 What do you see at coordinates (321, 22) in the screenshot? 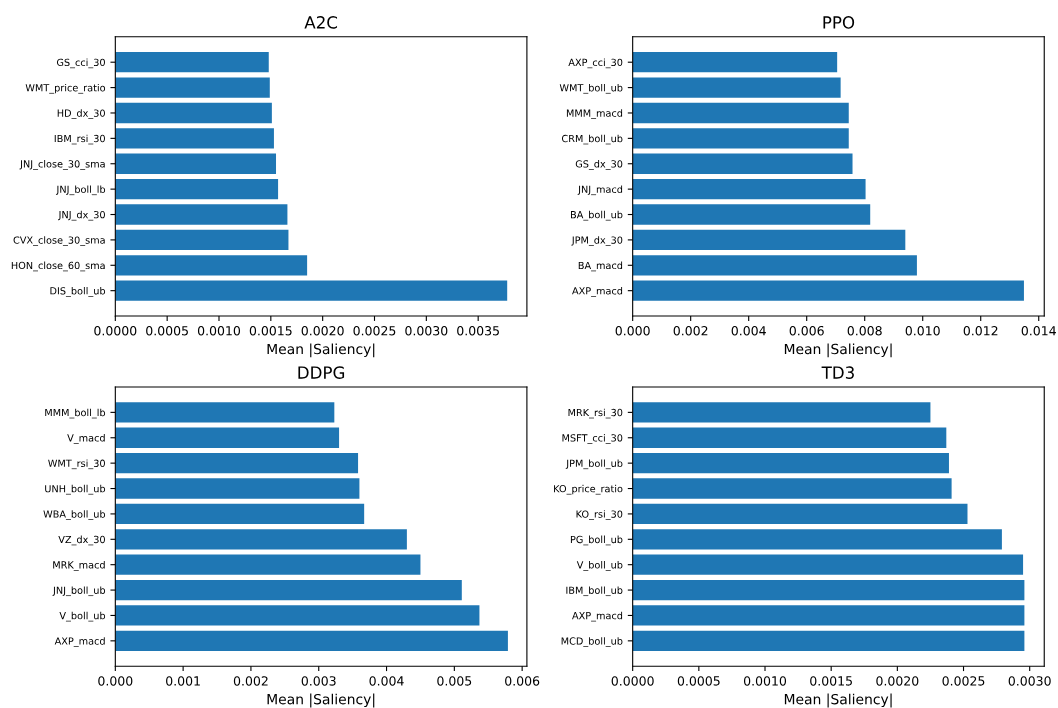
I see `chart-title: A2C` at bounding box center [321, 22].